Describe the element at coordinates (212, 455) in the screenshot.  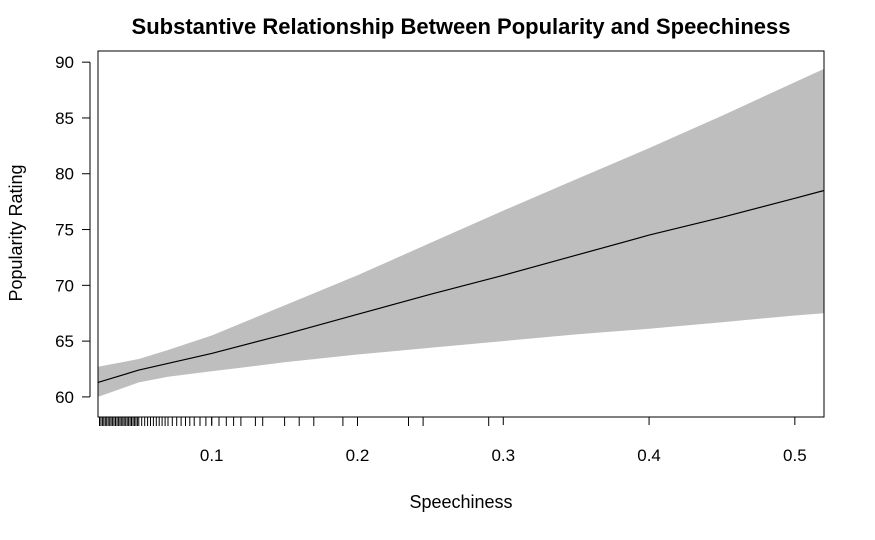
I see `x-tick-label: 0.1` at that location.